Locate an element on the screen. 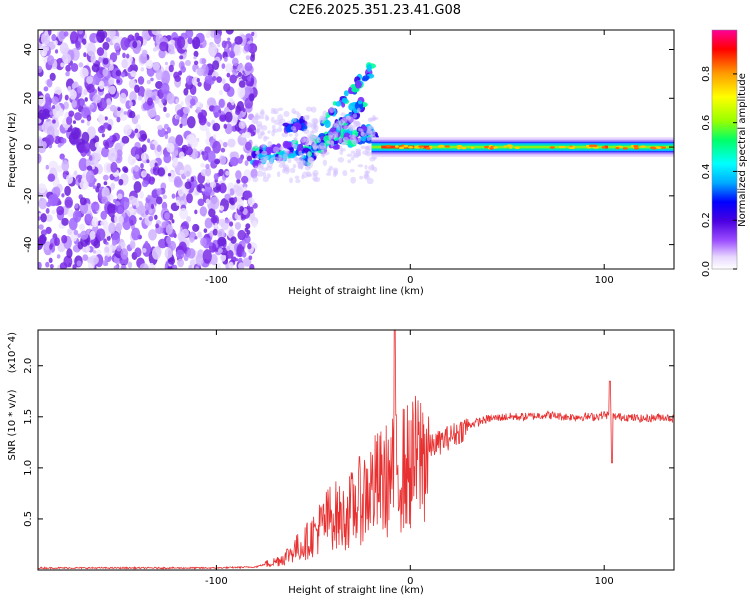 The width and height of the screenshot is (750, 600). x-tick-label: -100 is located at coordinates (216, 280).